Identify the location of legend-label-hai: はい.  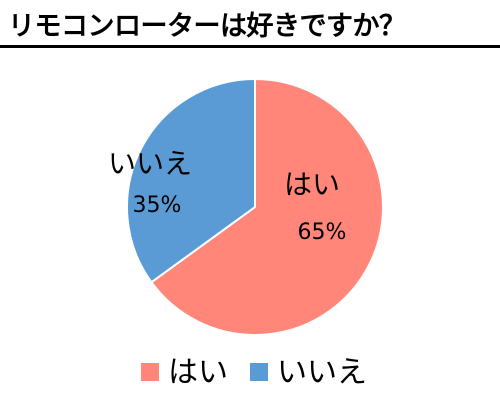
(198, 372).